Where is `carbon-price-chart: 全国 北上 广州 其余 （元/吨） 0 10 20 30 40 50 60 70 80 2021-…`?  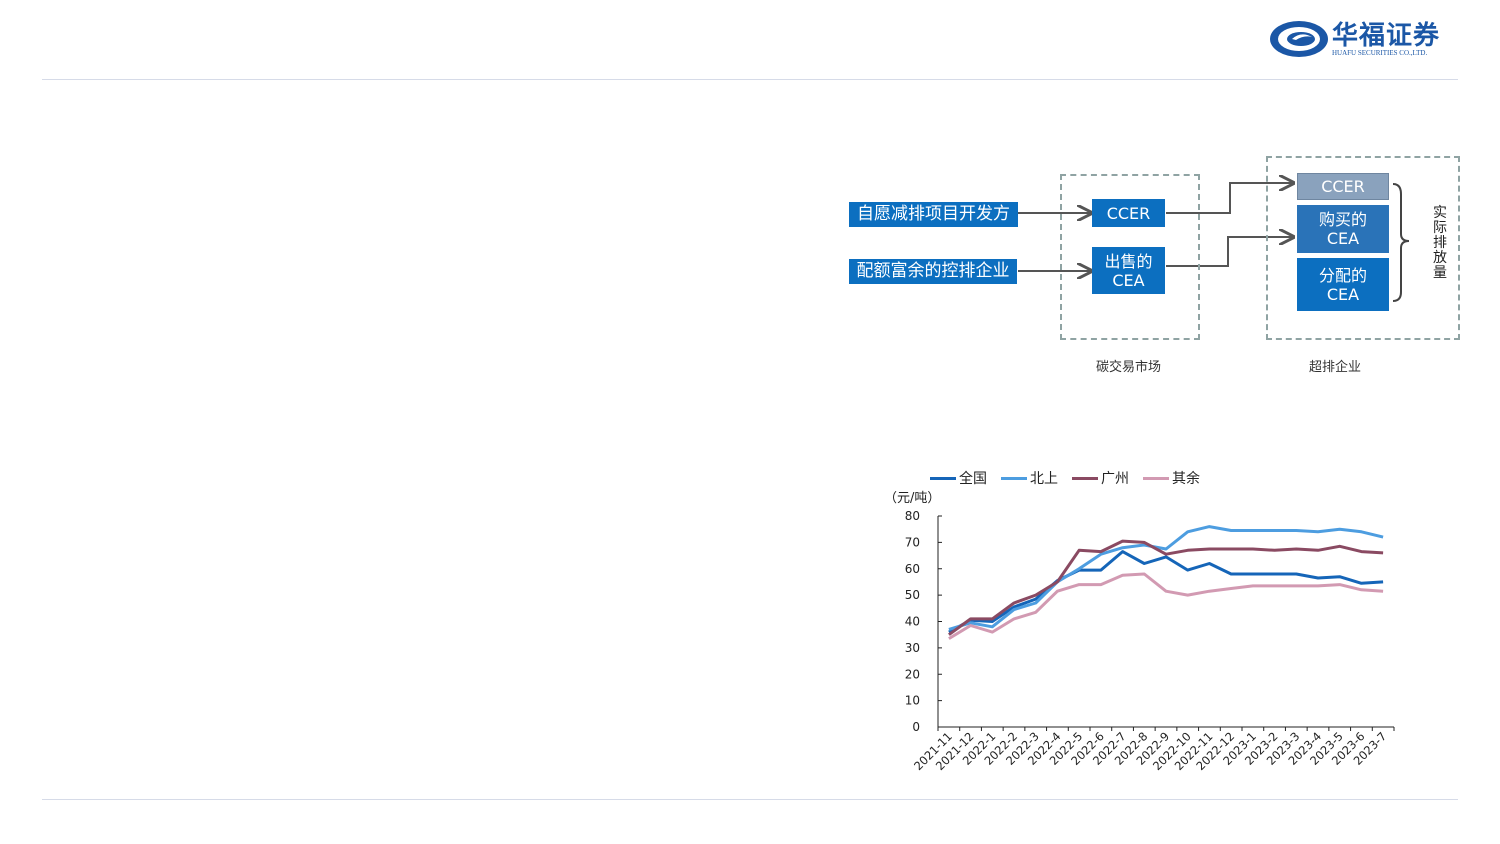
carbon-price-chart: 全国 北上 广州 其余 （元/吨） 0 10 20 30 40 50 60 70 80 2021-… is located at coordinates (1140, 625).